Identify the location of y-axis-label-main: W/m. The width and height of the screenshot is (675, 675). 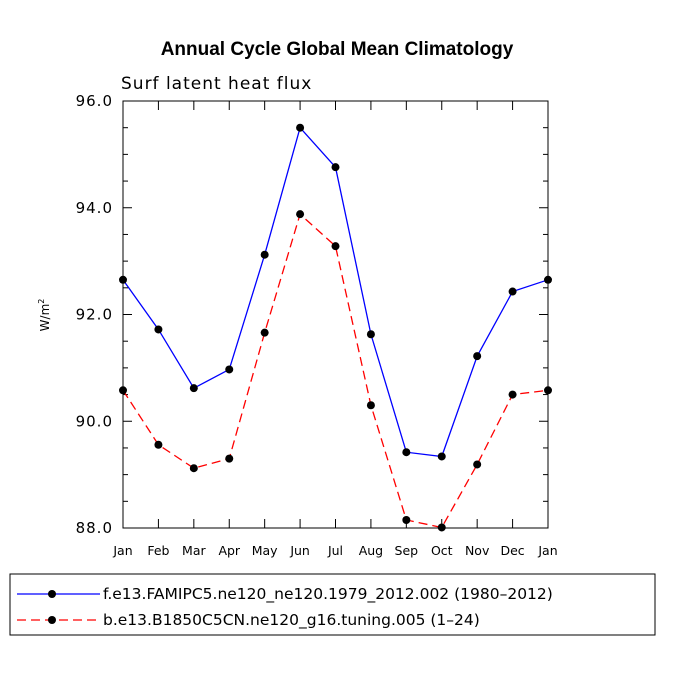
(45, 318).